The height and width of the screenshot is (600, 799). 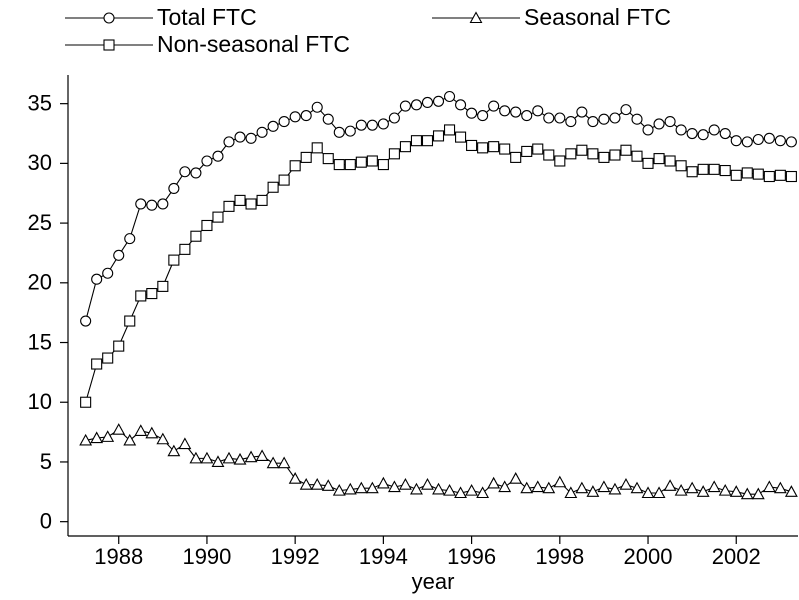 What do you see at coordinates (433, 581) in the screenshot?
I see `x-axis-label: year` at bounding box center [433, 581].